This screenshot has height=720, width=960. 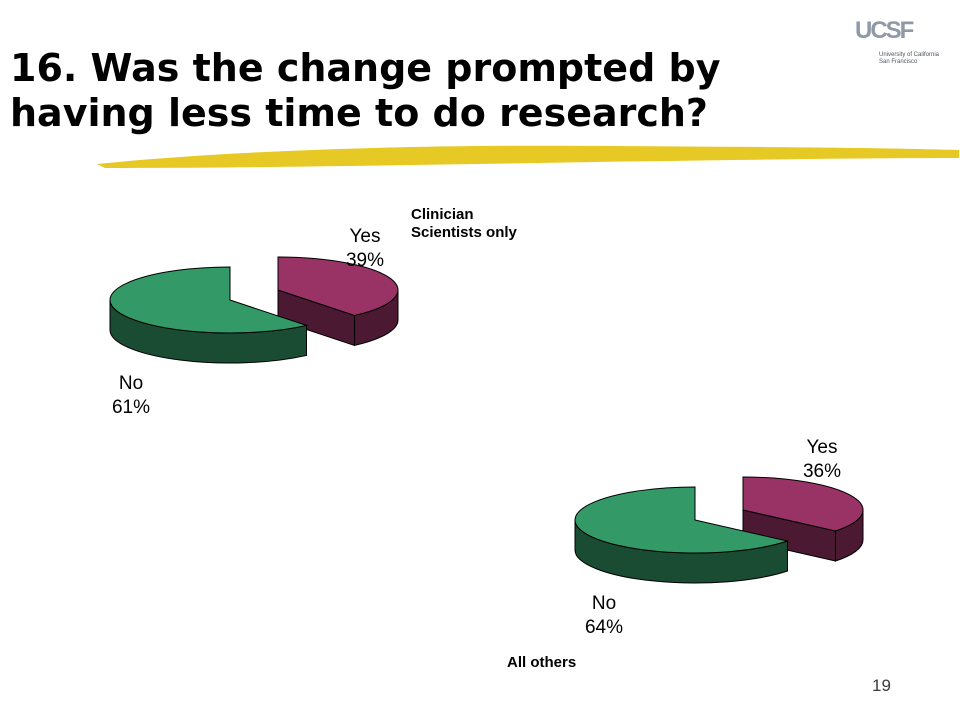 I want to click on slice-value-no: 64%, so click(x=604, y=627).